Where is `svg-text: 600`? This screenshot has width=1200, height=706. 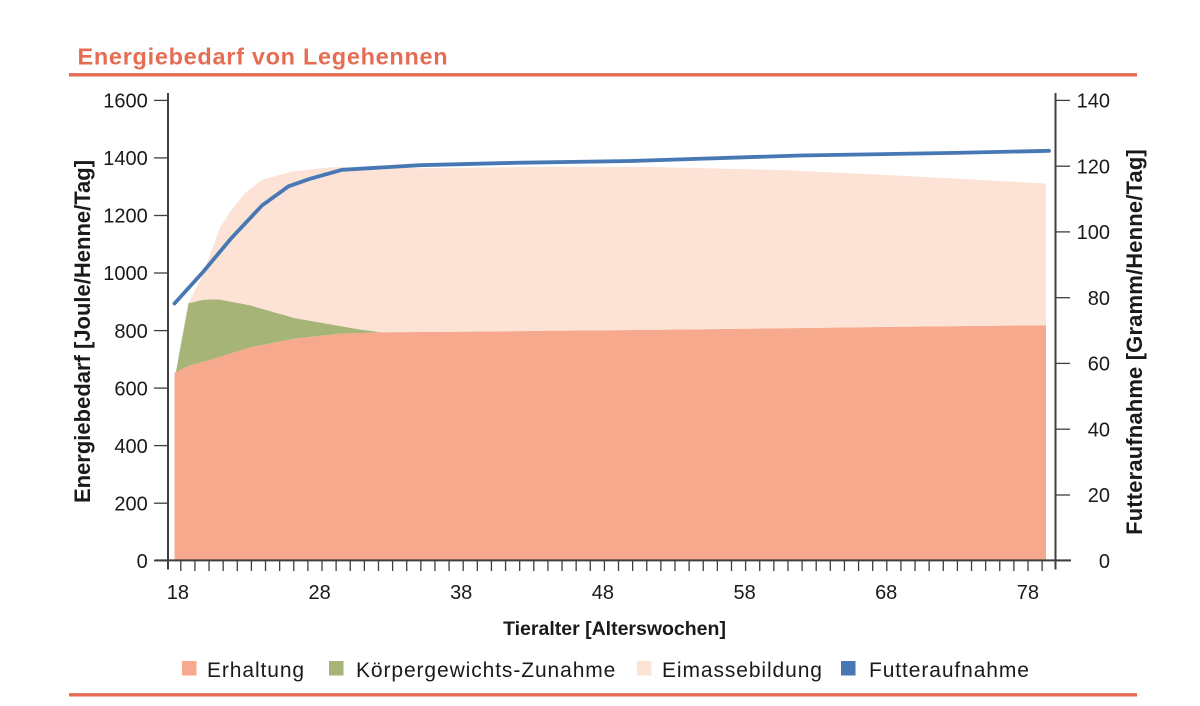
svg-text: 600 is located at coordinates (130, 389).